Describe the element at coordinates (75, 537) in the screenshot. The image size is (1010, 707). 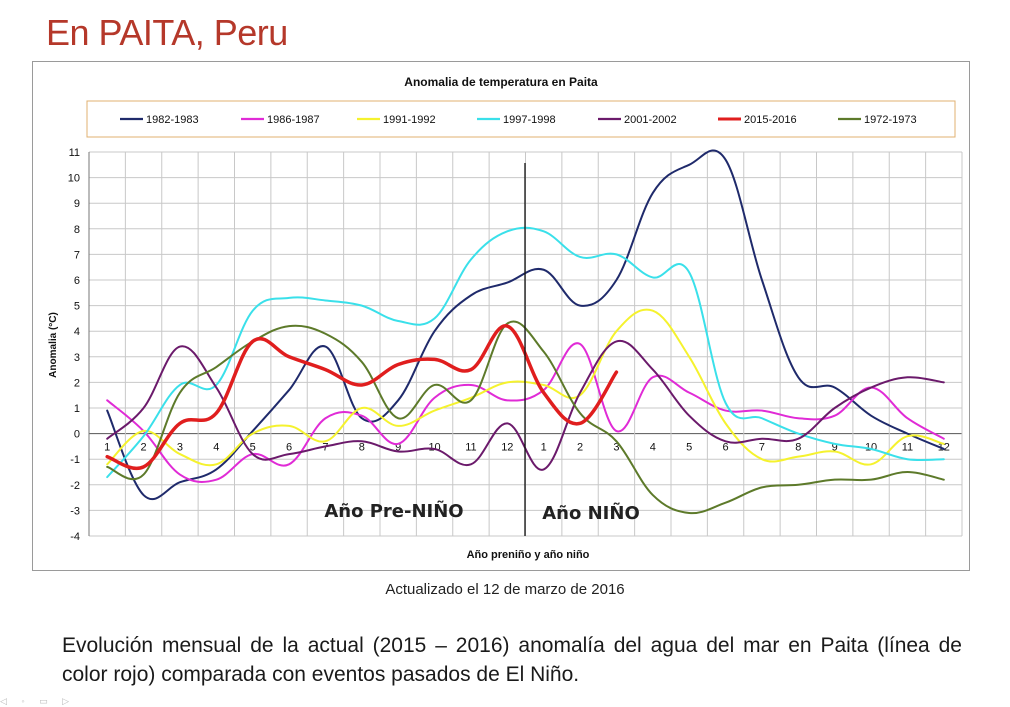
I see `y-tick-label: -4` at that location.